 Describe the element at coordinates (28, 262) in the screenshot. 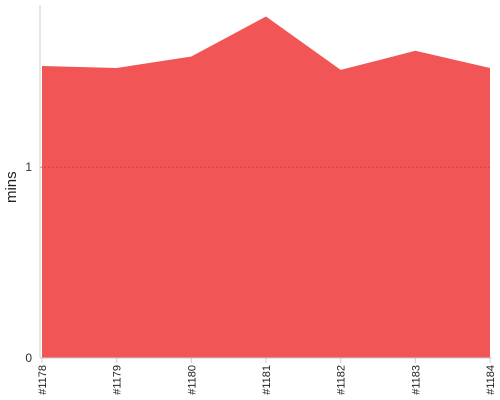

I see `y-tick-layer: 01` at that location.